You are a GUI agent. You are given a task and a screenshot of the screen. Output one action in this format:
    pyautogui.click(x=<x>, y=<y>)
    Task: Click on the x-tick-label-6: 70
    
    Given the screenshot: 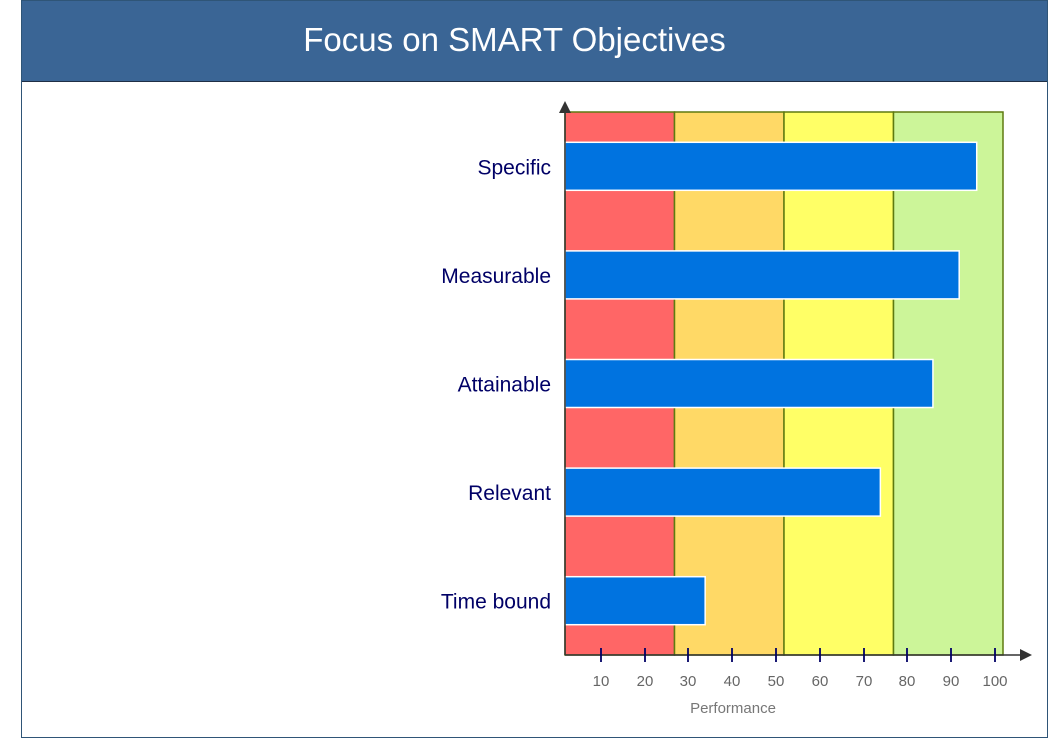 What is the action you would take?
    pyautogui.click(x=864, y=681)
    